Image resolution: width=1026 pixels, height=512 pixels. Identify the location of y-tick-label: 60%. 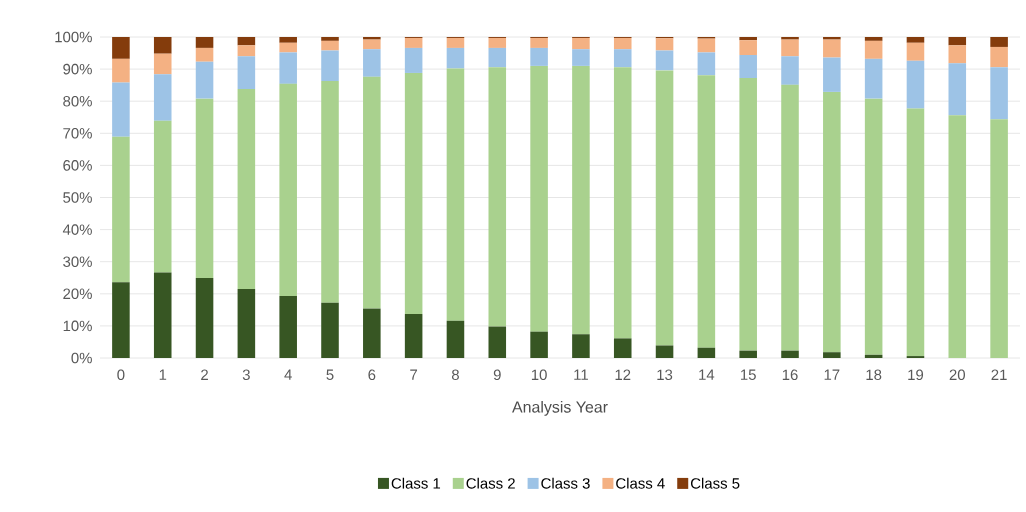
(77, 165).